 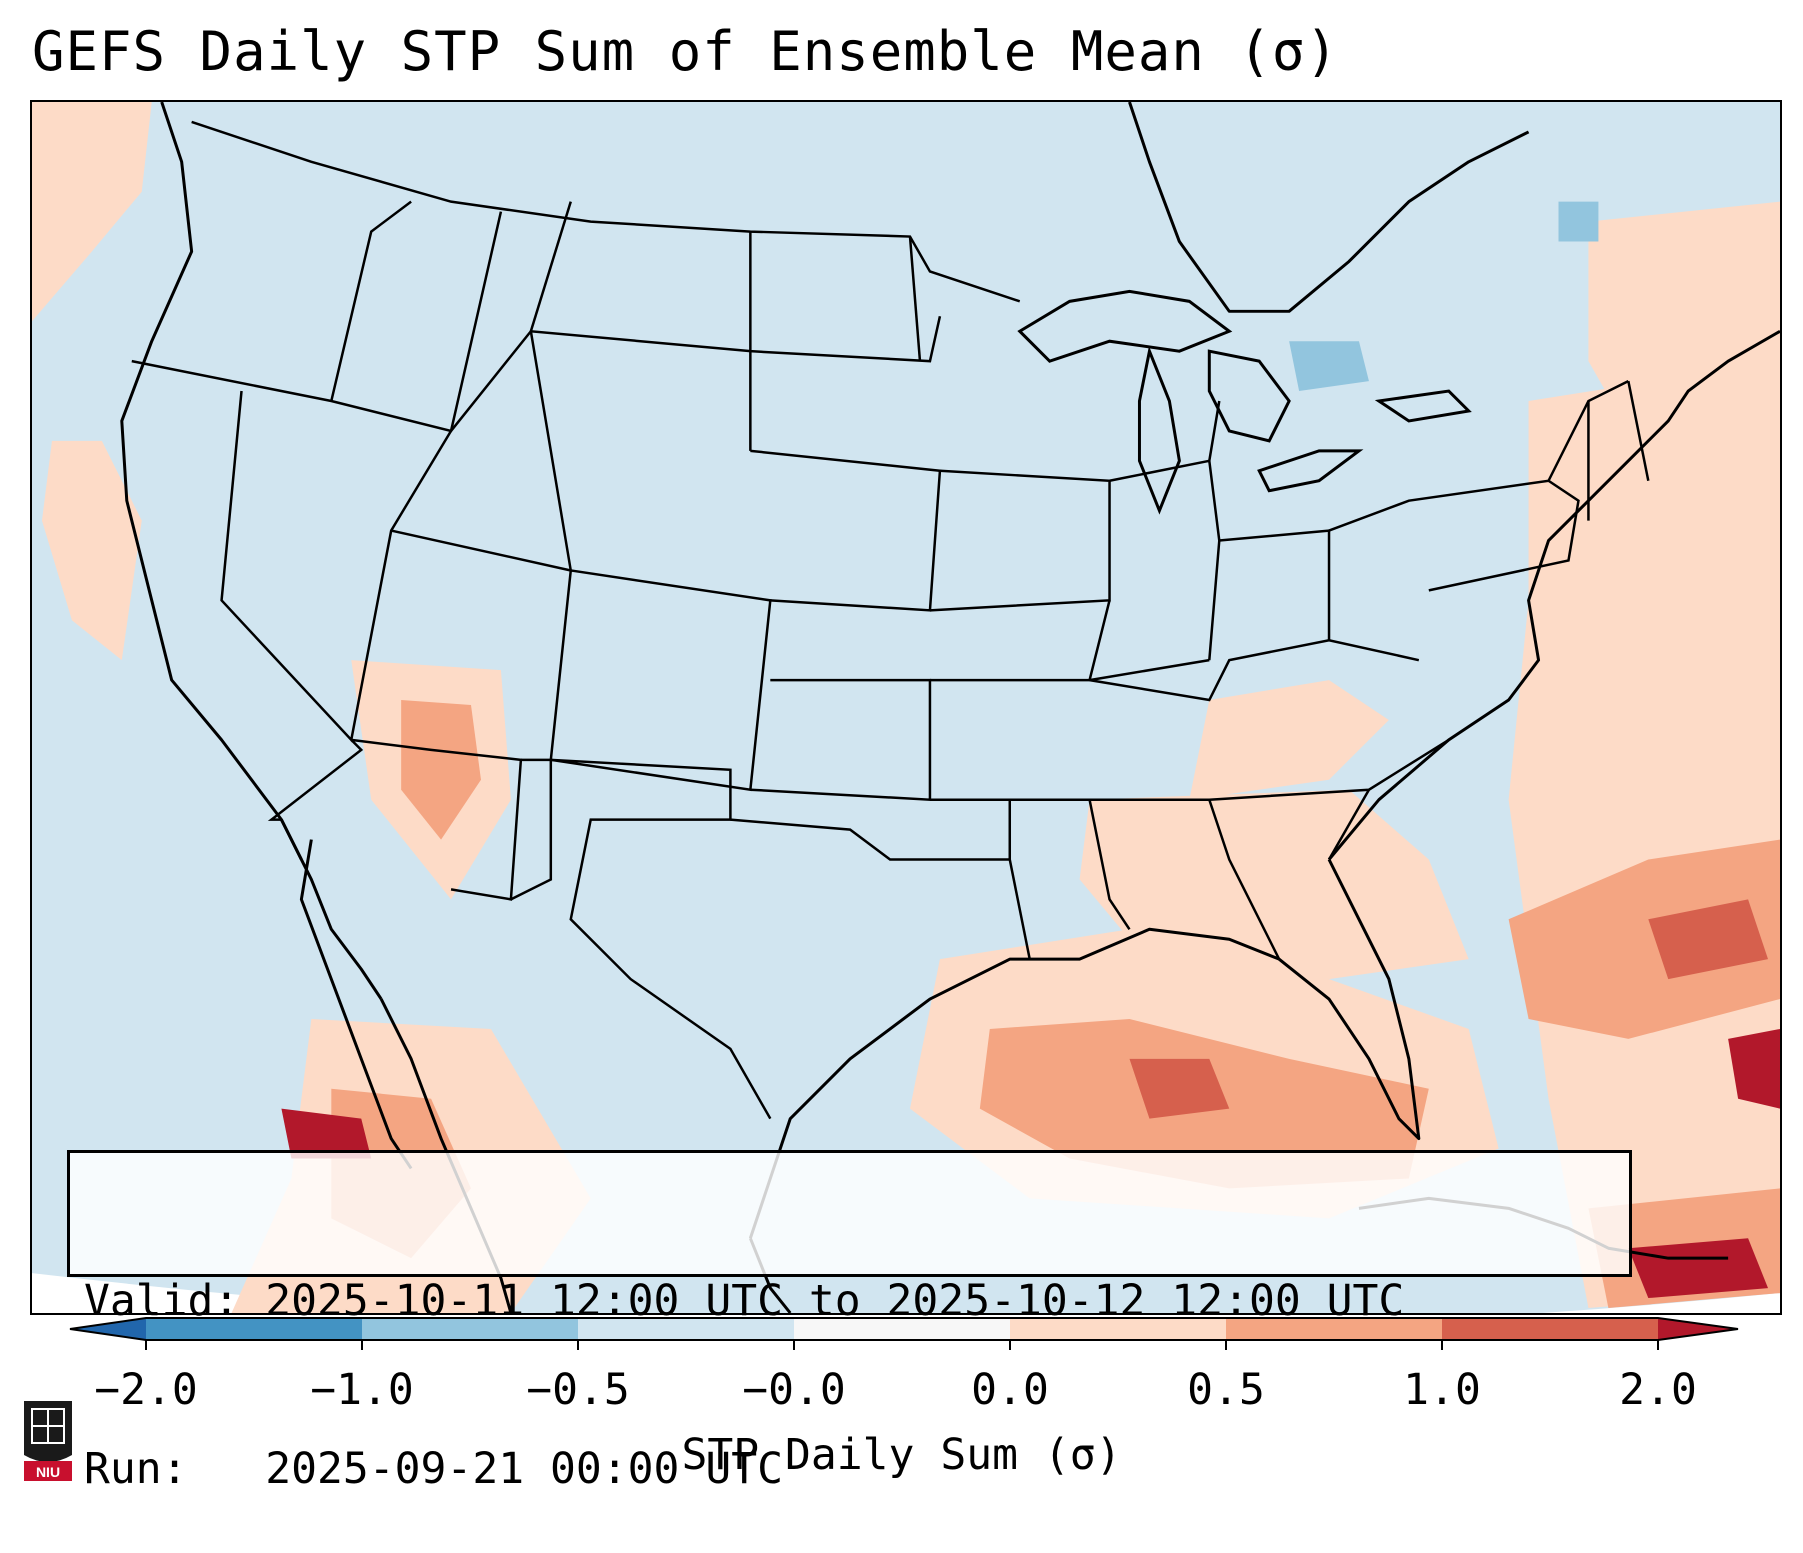 I want to click on logo-text: NIU, so click(x=48, y=1472).